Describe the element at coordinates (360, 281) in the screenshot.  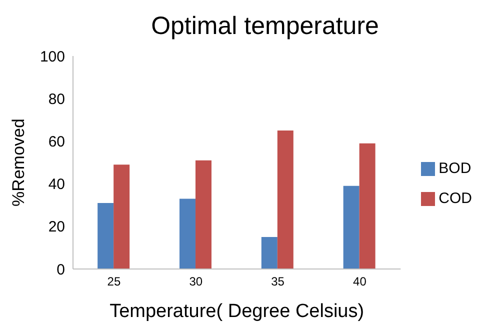
I see `x-tick-label: 40` at that location.